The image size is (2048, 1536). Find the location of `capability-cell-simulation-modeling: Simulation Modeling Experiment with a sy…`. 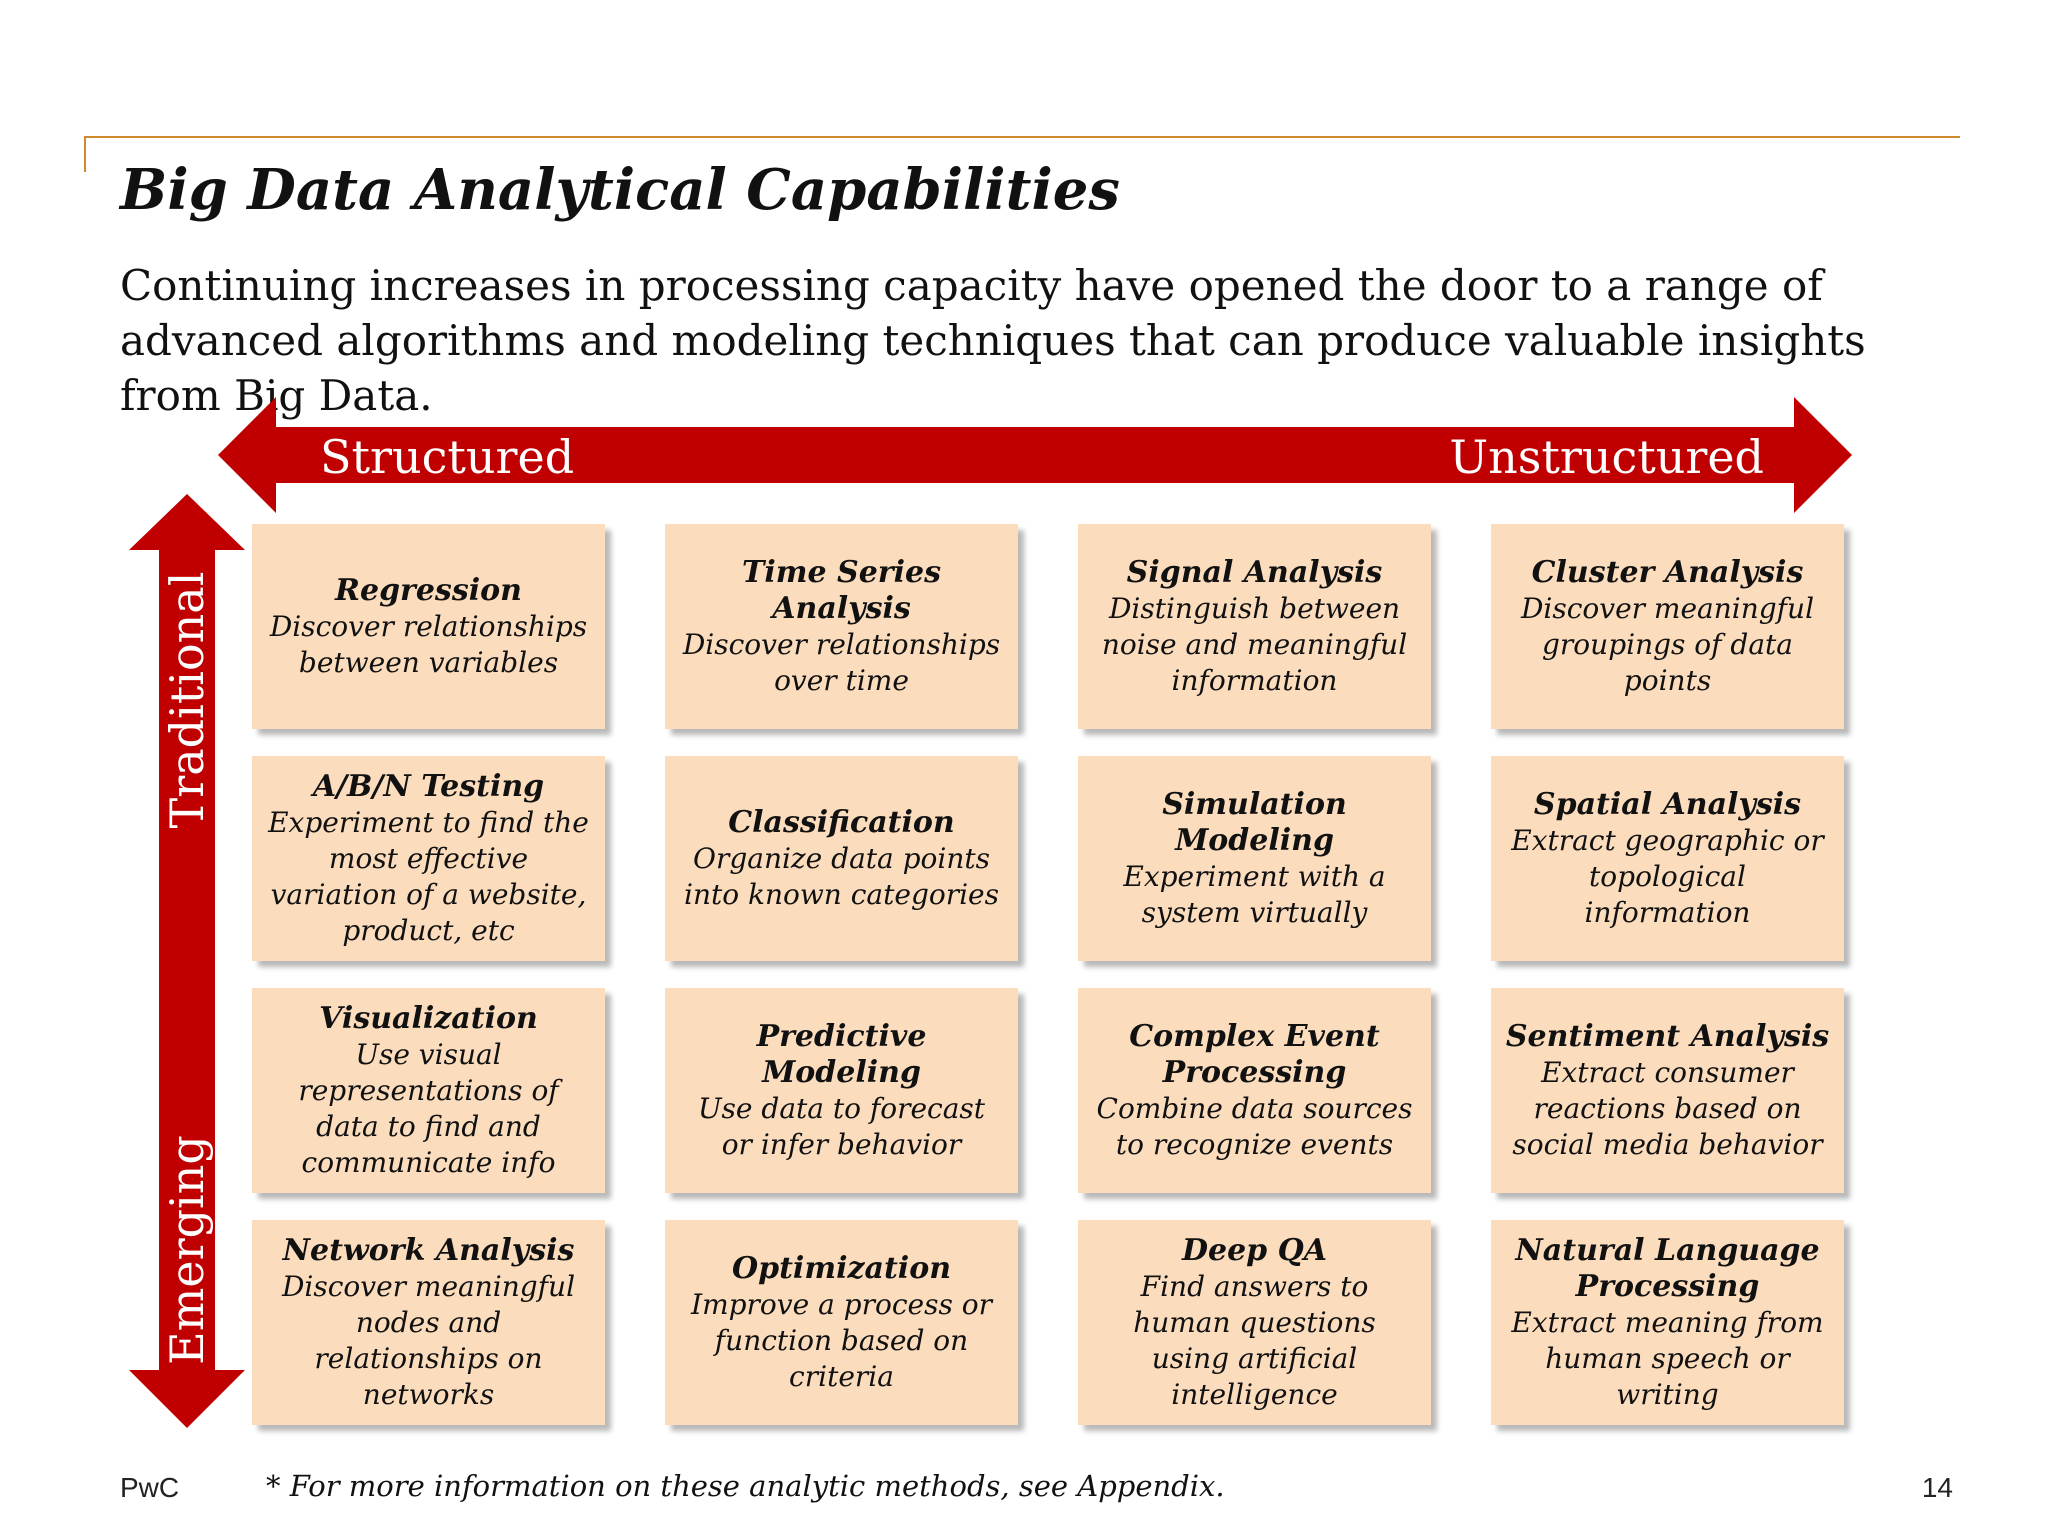

capability-cell-simulation-modeling: Simulation Modeling Experiment with a sy… is located at coordinates (1254, 858).